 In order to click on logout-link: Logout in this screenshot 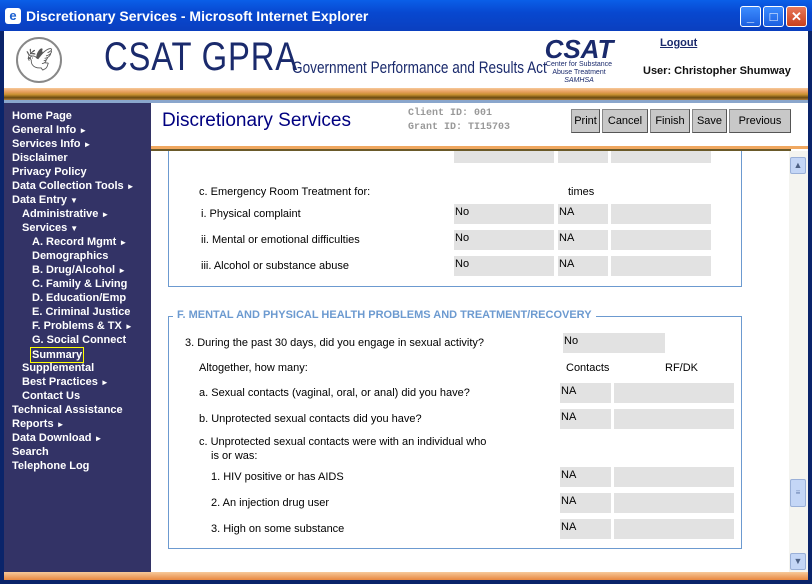, I will do `click(679, 43)`.